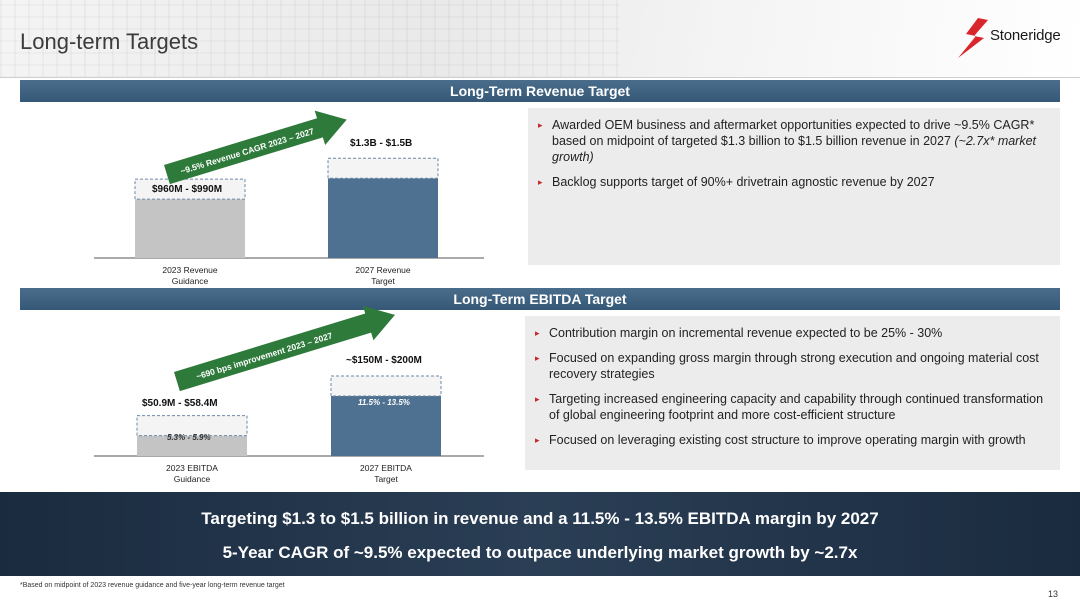 The width and height of the screenshot is (1080, 607). Describe the element at coordinates (189, 437) in the screenshot. I see `margin-label: 5.3% - 5.9%` at that location.